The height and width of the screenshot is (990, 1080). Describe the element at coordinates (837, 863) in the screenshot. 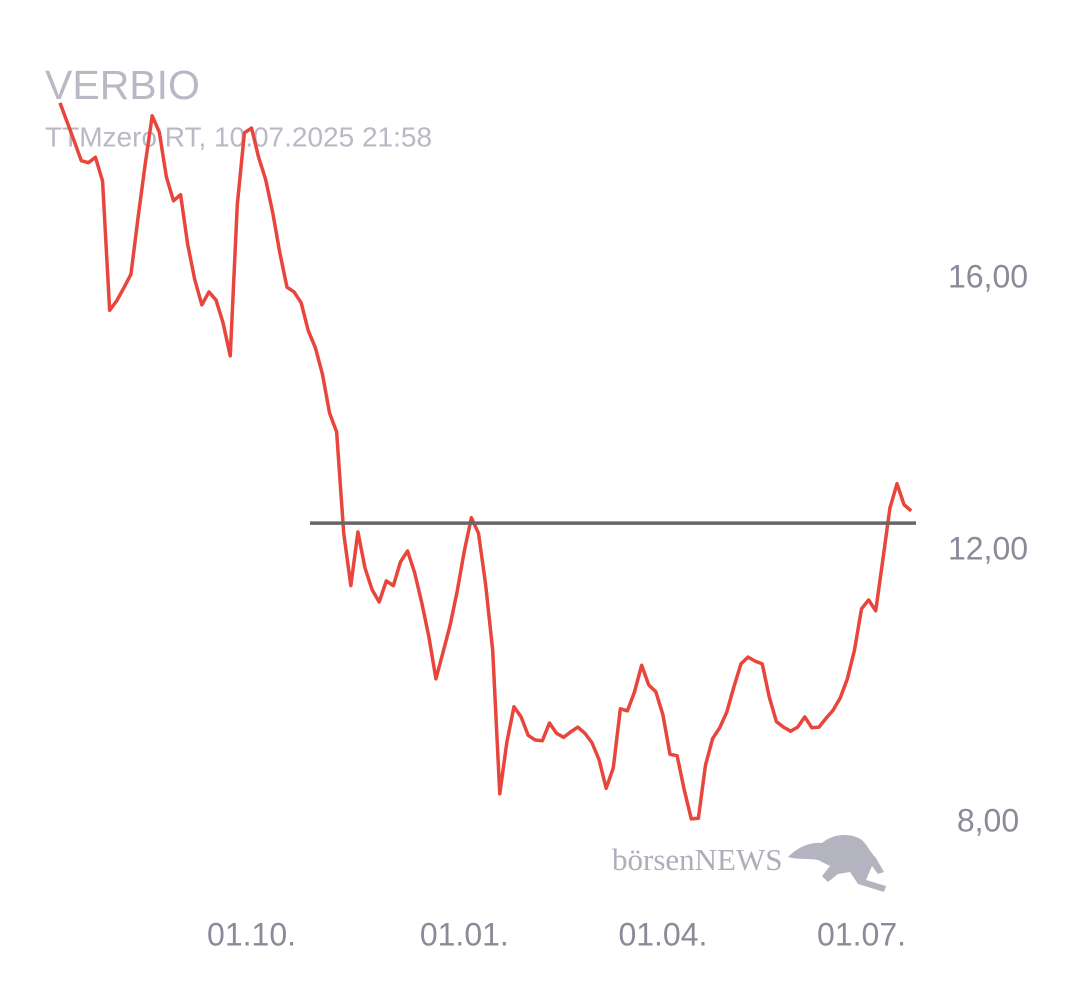

I see `bull-logo` at that location.